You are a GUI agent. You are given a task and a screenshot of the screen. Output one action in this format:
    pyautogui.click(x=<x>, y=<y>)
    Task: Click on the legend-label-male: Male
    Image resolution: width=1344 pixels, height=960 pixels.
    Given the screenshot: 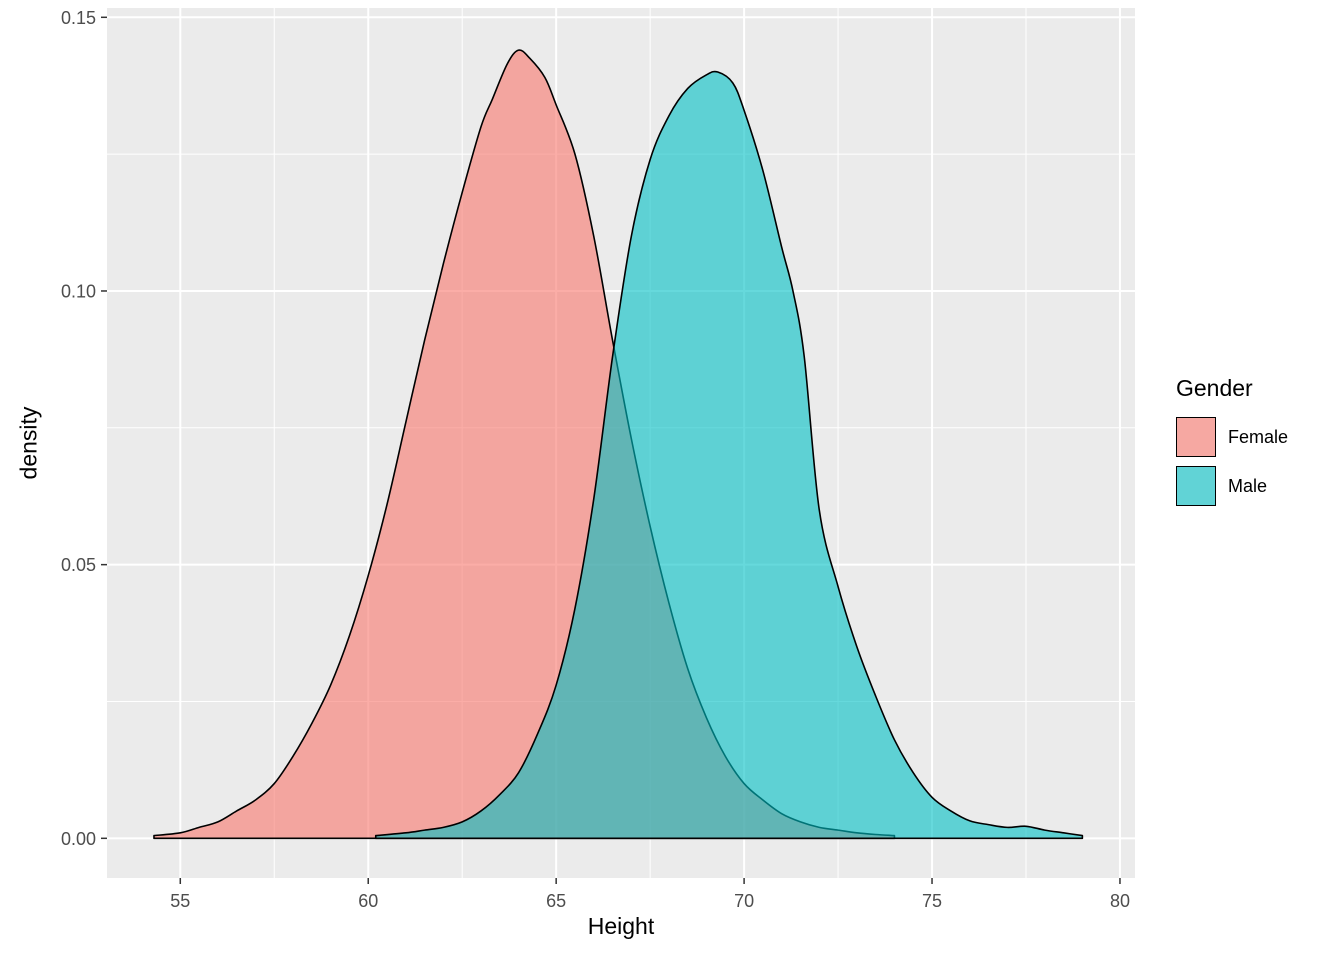 What is the action you would take?
    pyautogui.click(x=1248, y=485)
    